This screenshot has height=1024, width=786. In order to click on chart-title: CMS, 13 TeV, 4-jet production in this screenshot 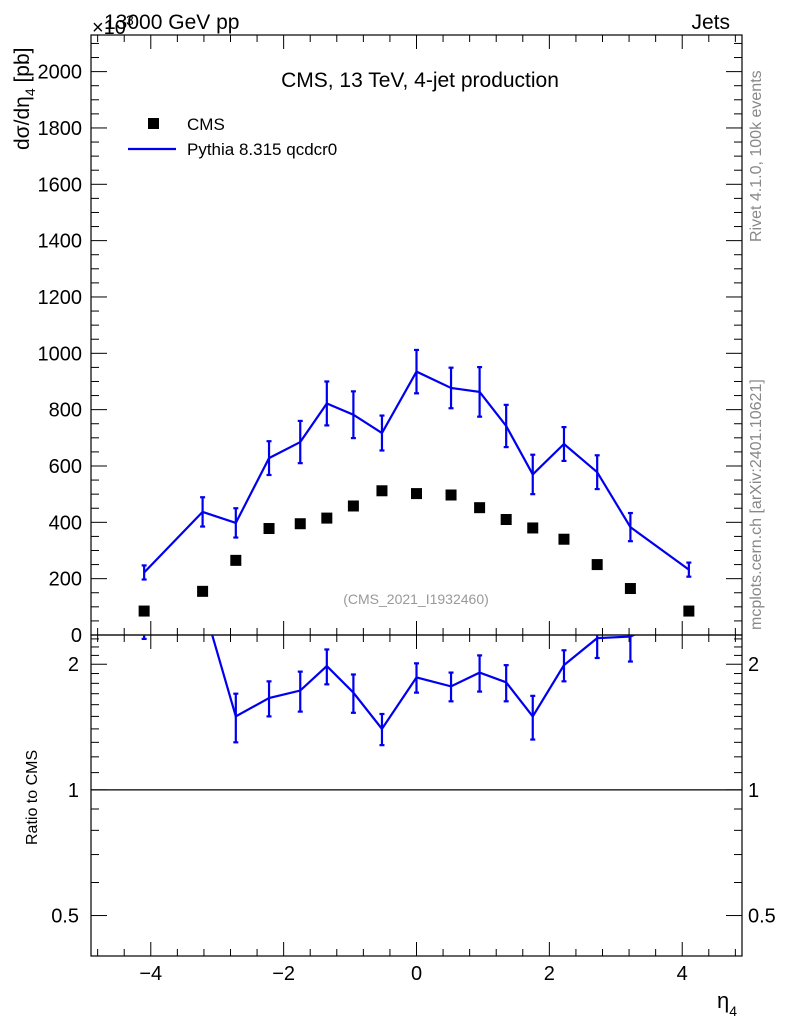, I will do `click(420, 80)`.